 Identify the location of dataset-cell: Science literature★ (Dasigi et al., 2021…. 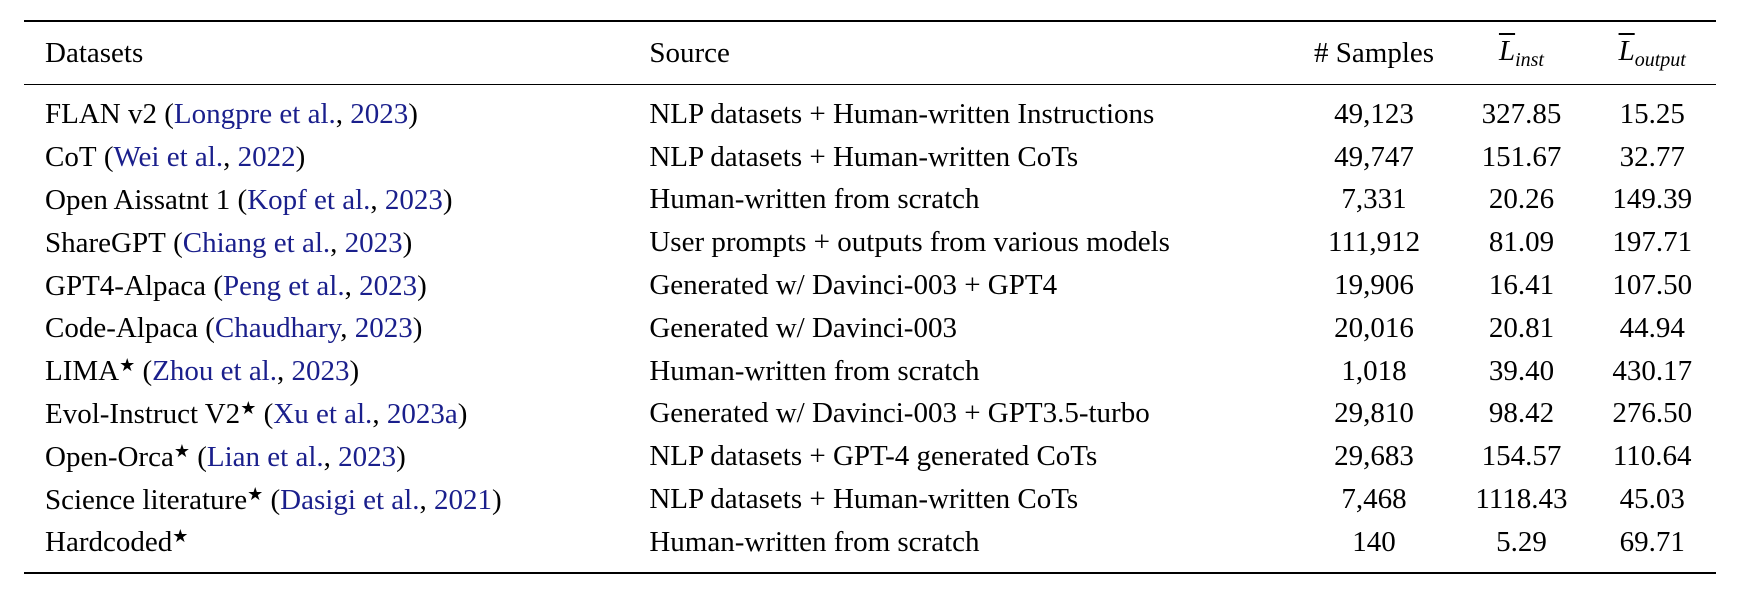
(336, 499).